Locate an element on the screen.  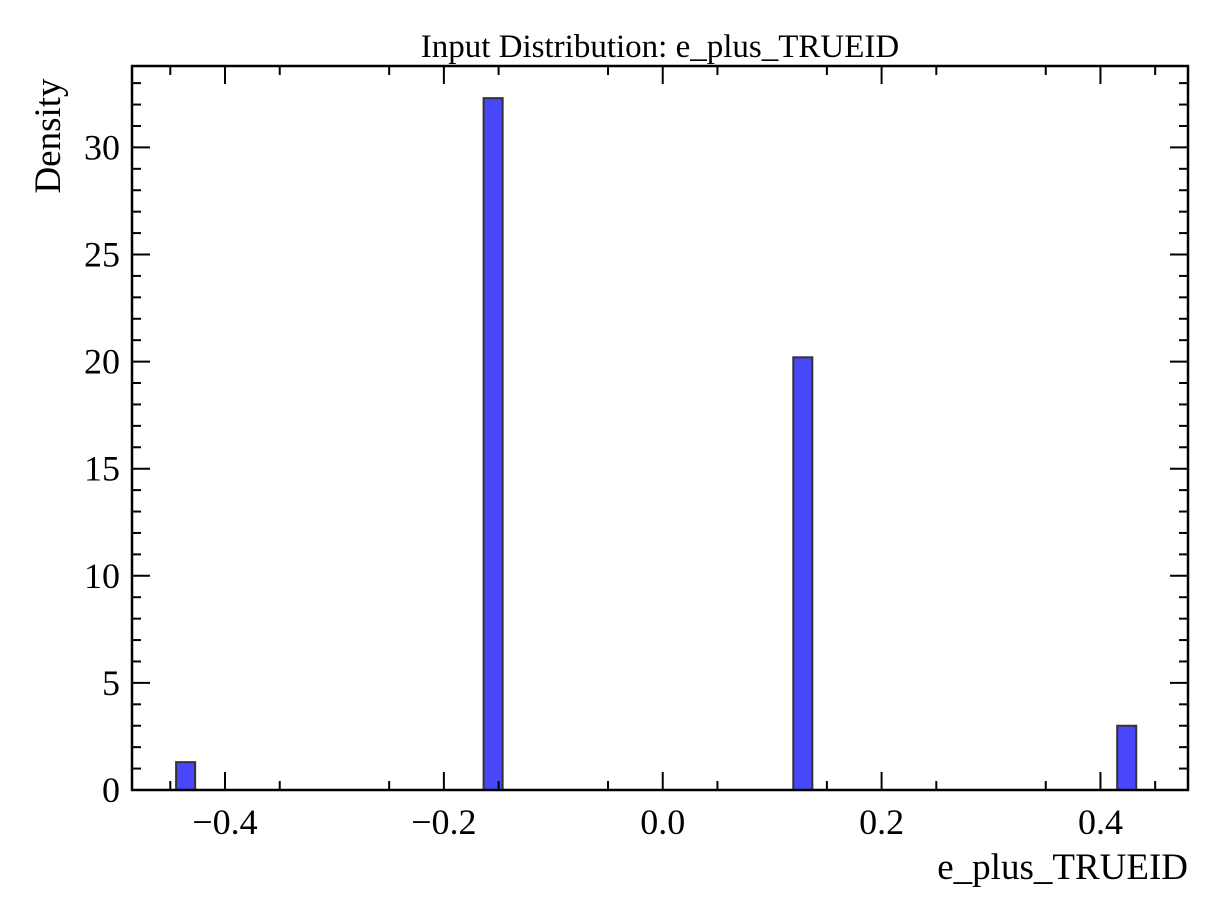
y-tick-label: 0 is located at coordinates (111, 790).